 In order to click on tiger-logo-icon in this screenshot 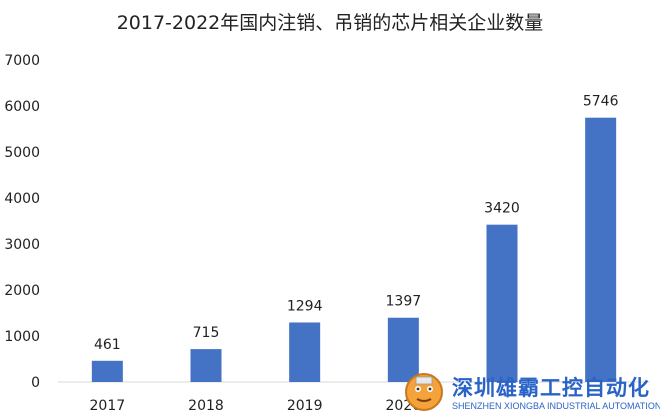, I will do `click(424, 392)`.